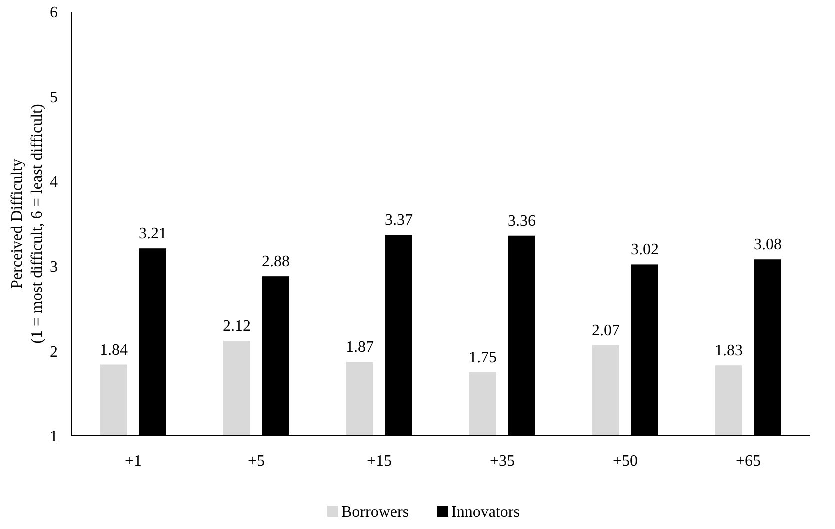  What do you see at coordinates (54, 437) in the screenshot?
I see `y-tick-label: 1` at bounding box center [54, 437].